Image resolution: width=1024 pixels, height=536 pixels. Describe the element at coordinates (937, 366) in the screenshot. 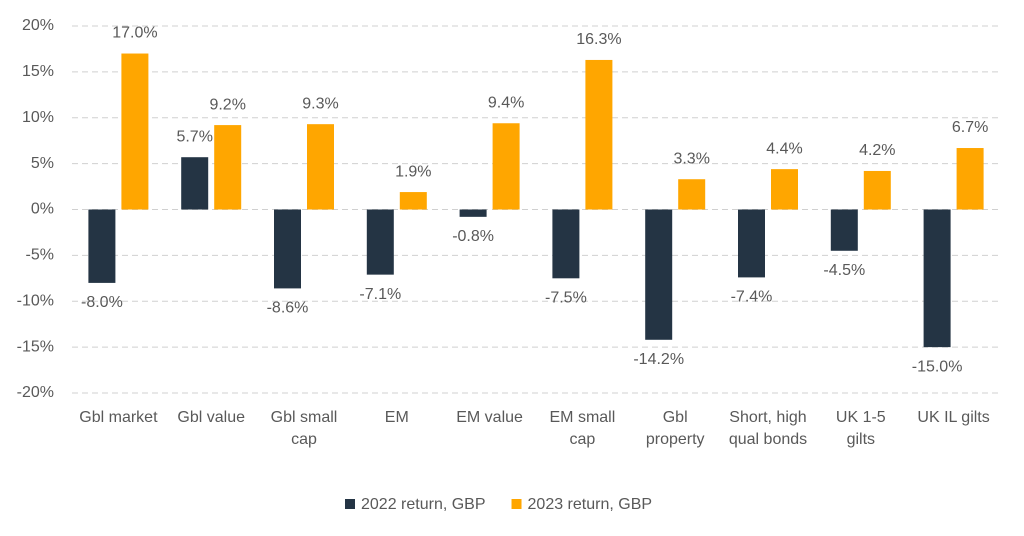

I see `data-label: -15.0%` at that location.